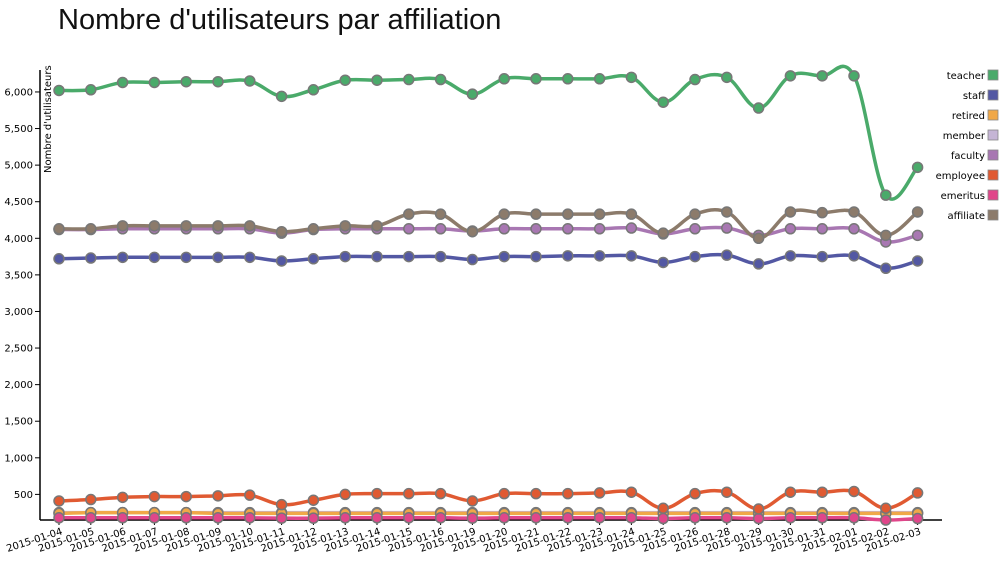 The image size is (1006, 564). I want to click on legend-item-member: member, so click(971, 135).